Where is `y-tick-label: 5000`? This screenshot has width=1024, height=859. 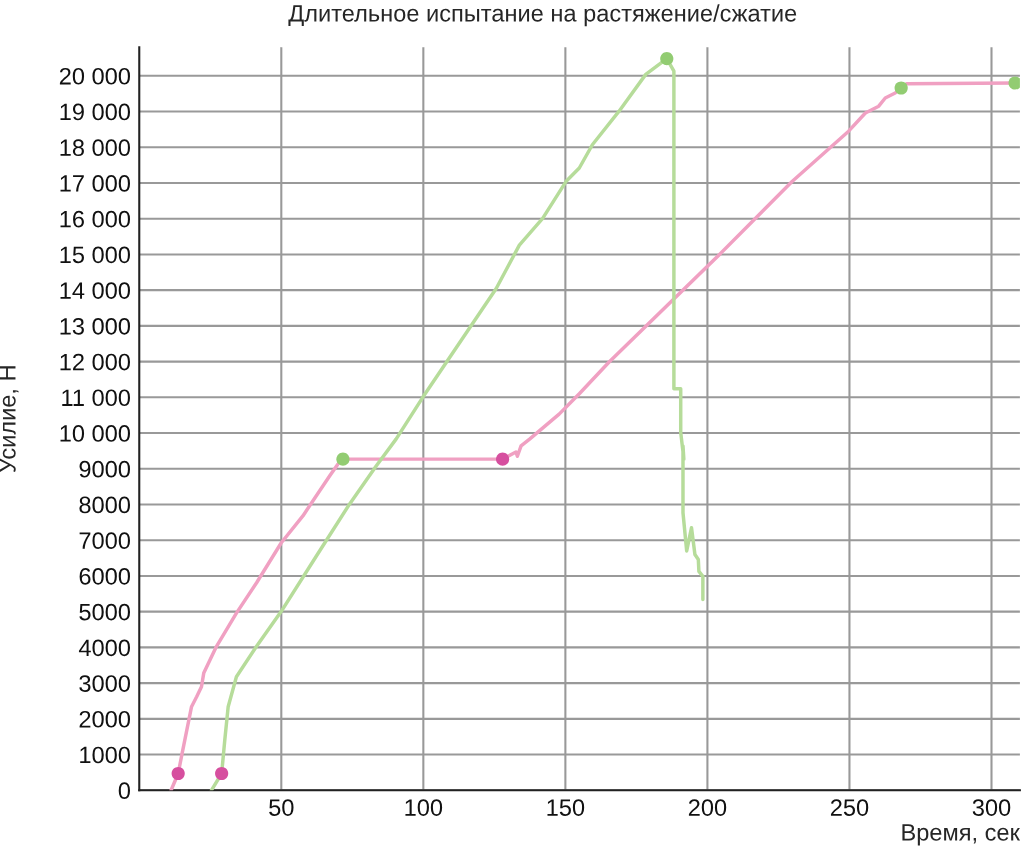 y-tick-label: 5000 is located at coordinates (105, 612).